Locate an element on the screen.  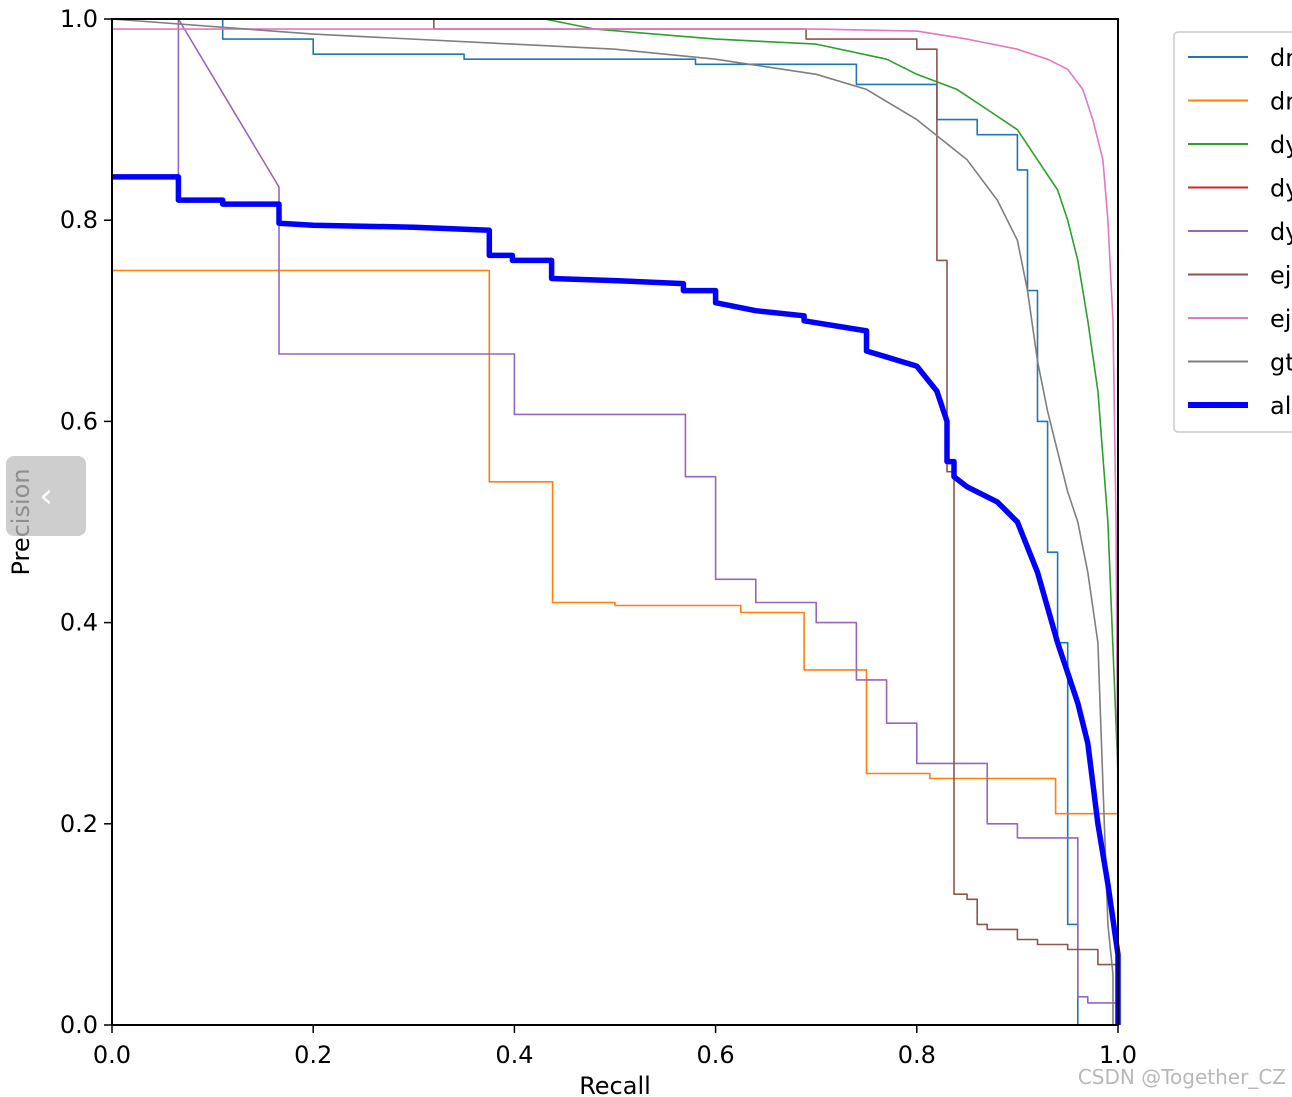
y-tick-label: 0.0 is located at coordinates (79, 1025).